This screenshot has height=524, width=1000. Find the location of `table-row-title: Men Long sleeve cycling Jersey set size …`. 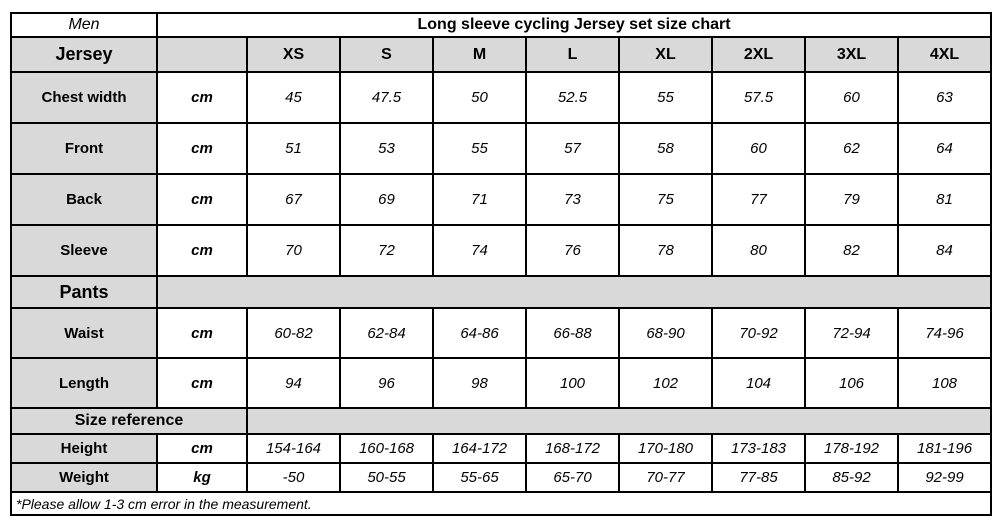

table-row-title: Men Long sleeve cycling Jersey set size … is located at coordinates (501, 25).